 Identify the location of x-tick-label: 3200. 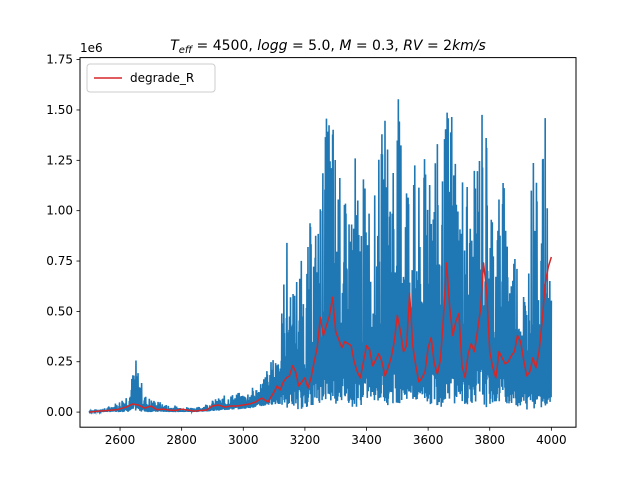
(305, 440).